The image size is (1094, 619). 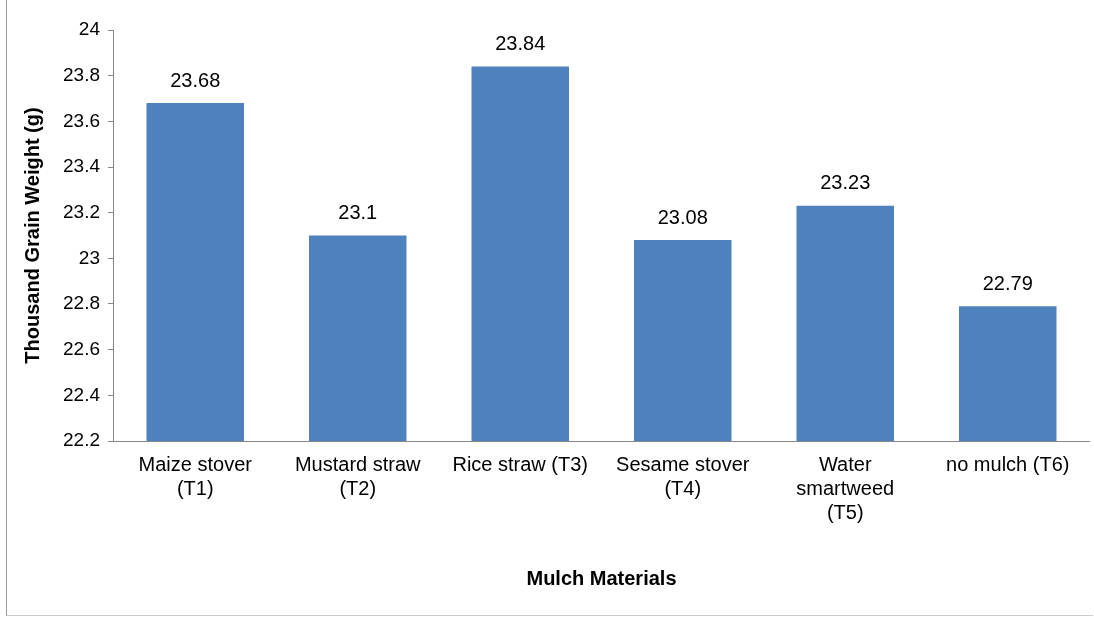 What do you see at coordinates (358, 475) in the screenshot?
I see `x-tick-label: Mustard straw (T2)` at bounding box center [358, 475].